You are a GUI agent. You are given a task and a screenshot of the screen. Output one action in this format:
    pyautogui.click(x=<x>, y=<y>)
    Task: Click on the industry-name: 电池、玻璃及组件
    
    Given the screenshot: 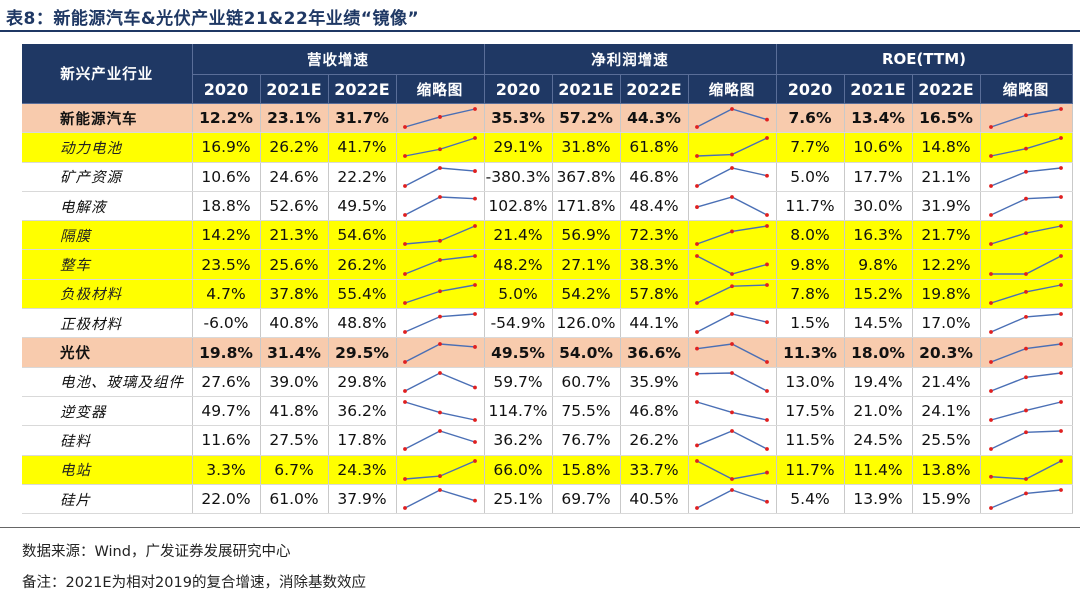 What is the action you would take?
    pyautogui.click(x=107, y=382)
    